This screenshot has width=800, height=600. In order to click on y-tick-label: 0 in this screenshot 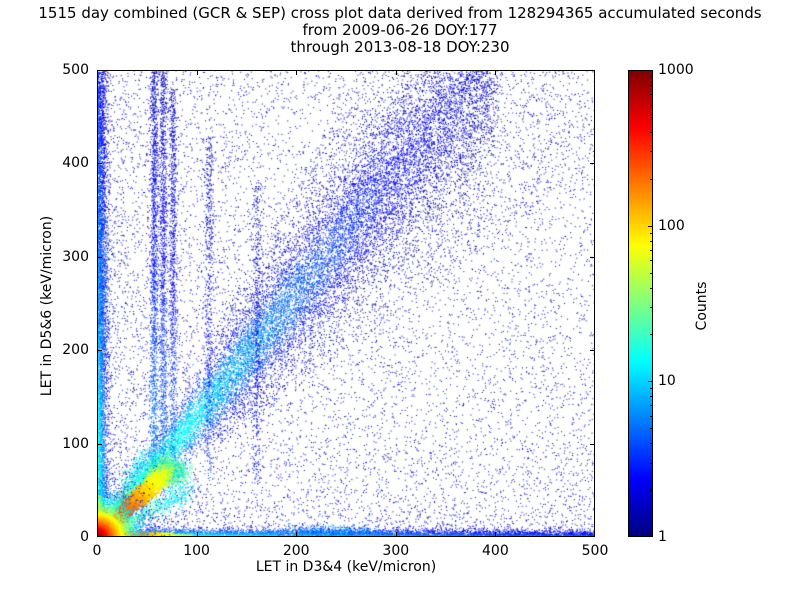, I will do `click(84, 537)`.